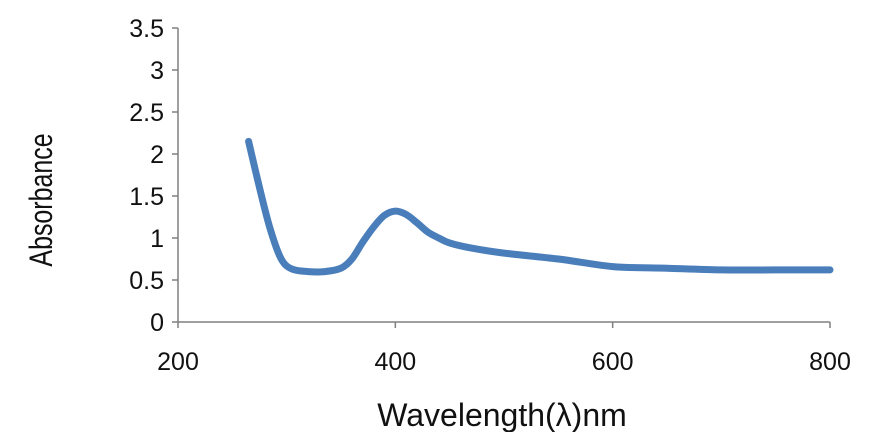 Image resolution: width=869 pixels, height=432 pixels. Describe the element at coordinates (613, 362) in the screenshot. I see `x-tick-label: 600` at that location.